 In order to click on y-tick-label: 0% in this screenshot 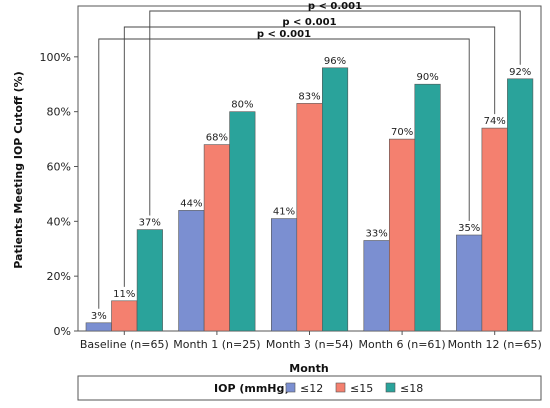, I will do `click(62, 331)`.